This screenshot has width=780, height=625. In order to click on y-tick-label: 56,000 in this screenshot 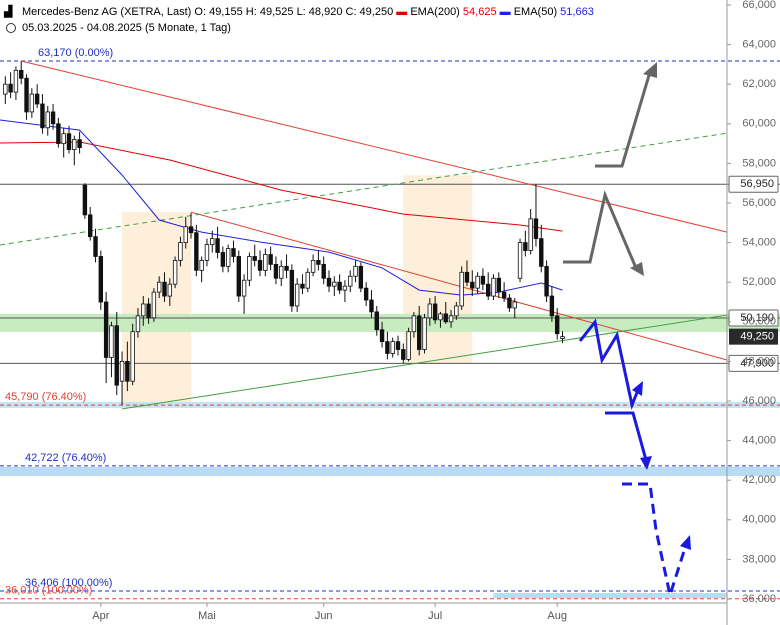, I will do `click(759, 203)`.